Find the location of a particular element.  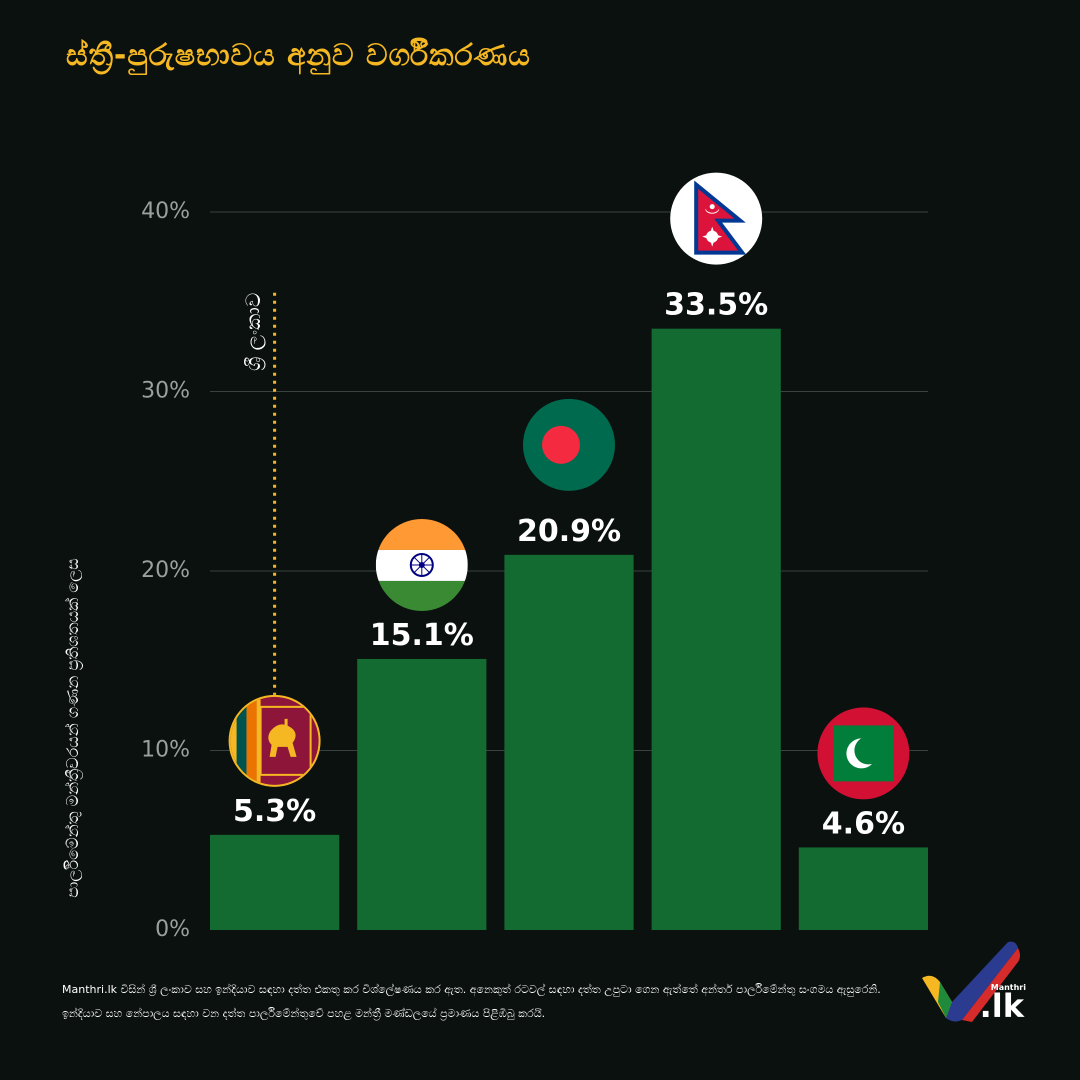

data-label: 15.1% is located at coordinates (422, 635).